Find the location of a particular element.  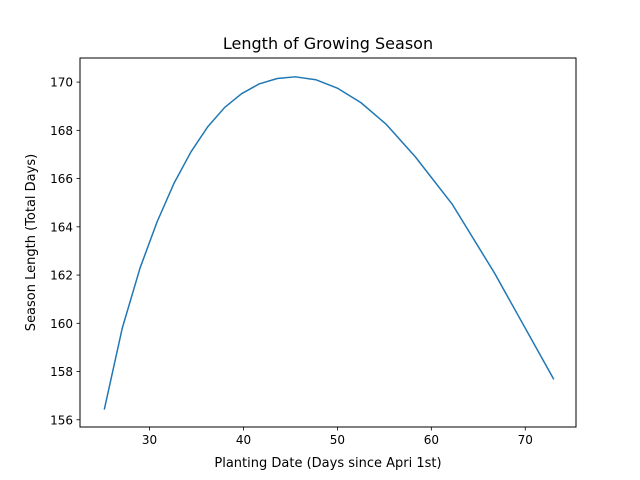

x-tick-label: 50 is located at coordinates (337, 440).